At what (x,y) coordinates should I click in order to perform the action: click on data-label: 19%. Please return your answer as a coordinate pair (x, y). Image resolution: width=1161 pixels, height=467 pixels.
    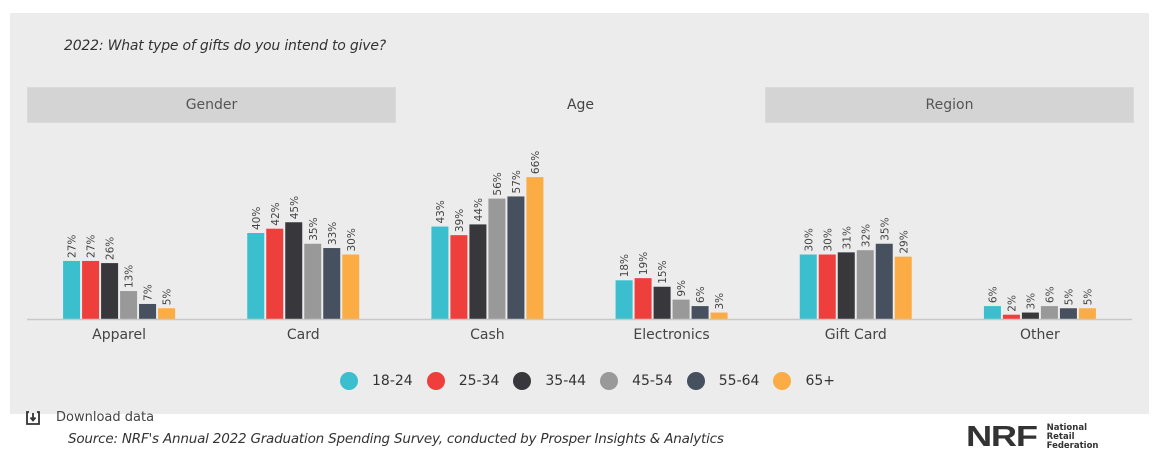
    Looking at the image, I should click on (644, 263).